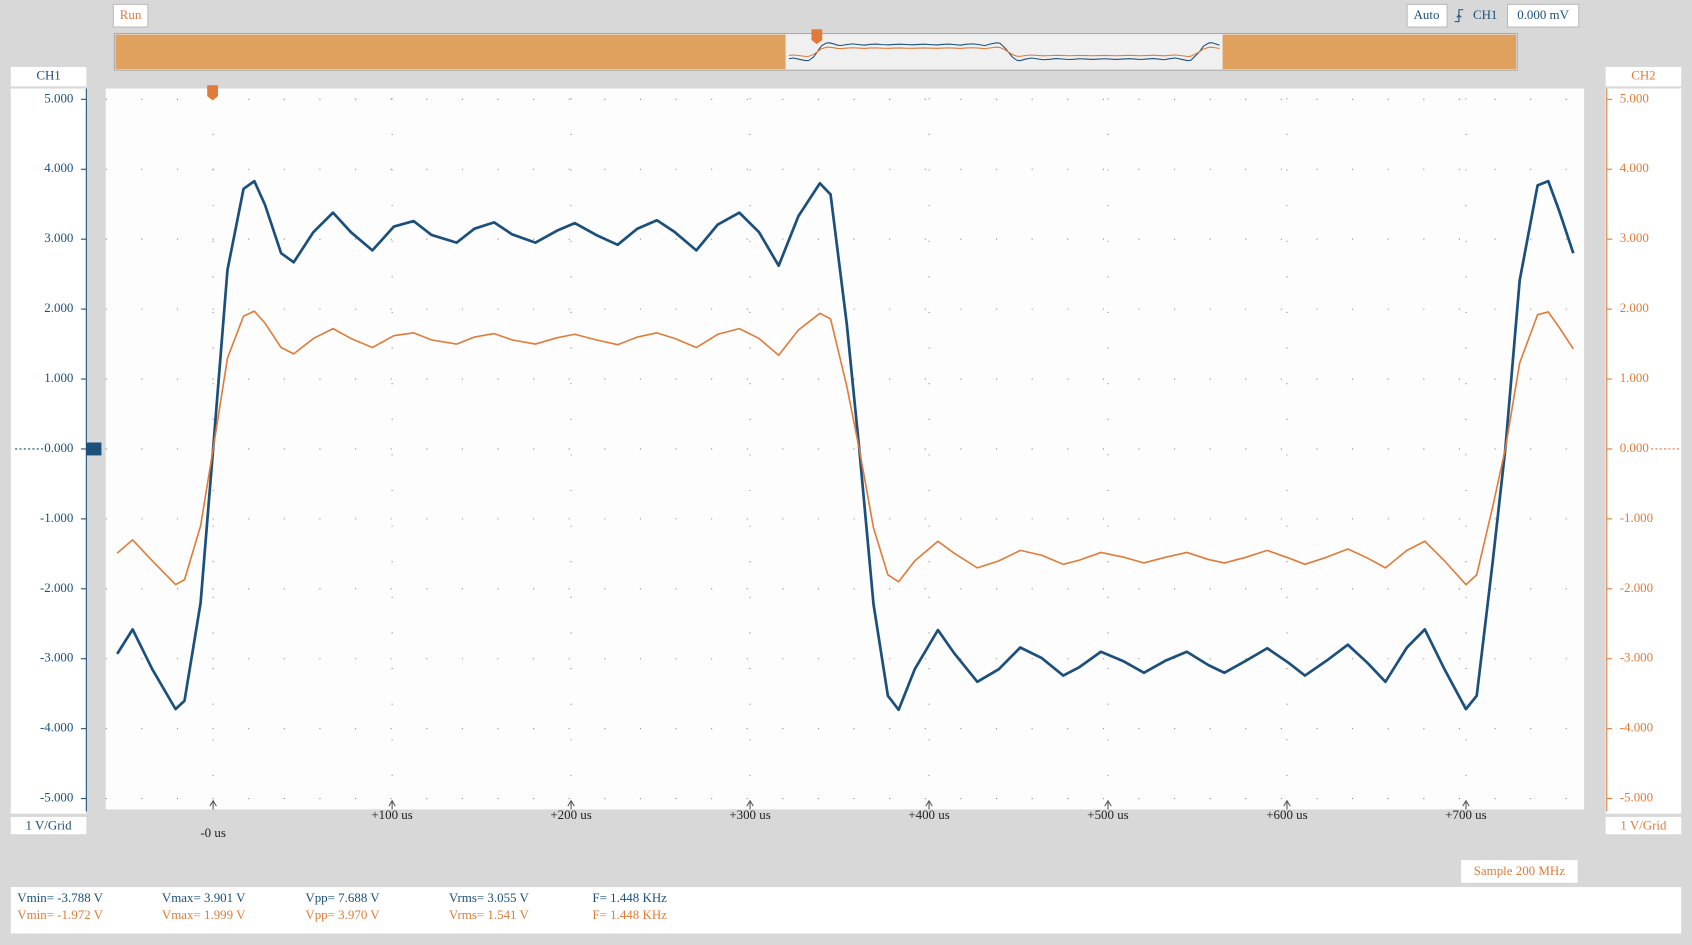  Describe the element at coordinates (489, 897) in the screenshot. I see `measurement: Vrms= 3.055 V` at that location.